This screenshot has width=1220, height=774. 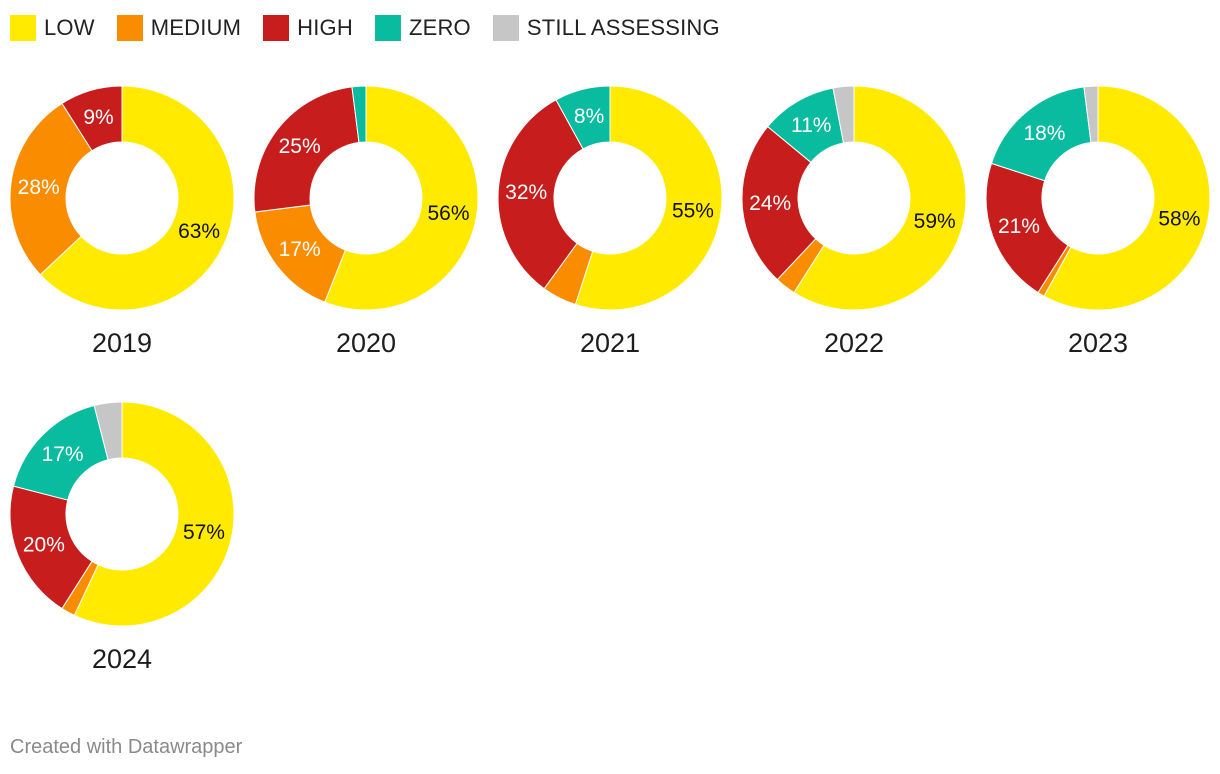 I want to click on slice-2021-zero, so click(x=583, y=117).